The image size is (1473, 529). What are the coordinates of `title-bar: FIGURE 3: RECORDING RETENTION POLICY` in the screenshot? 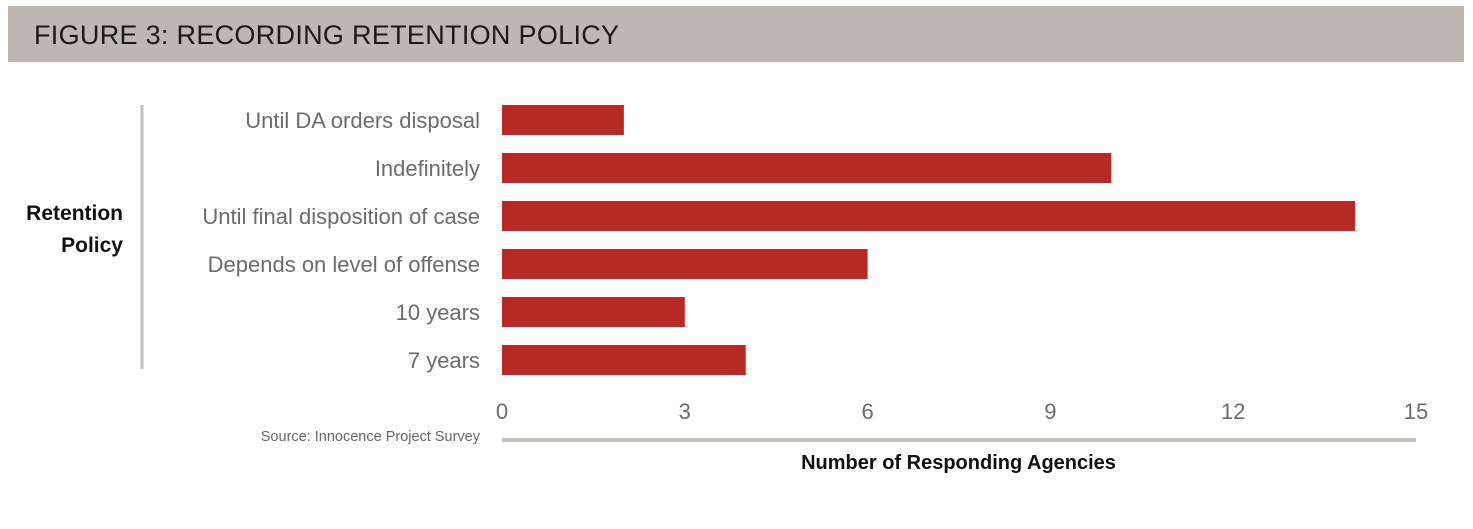 It's located at (736, 34).